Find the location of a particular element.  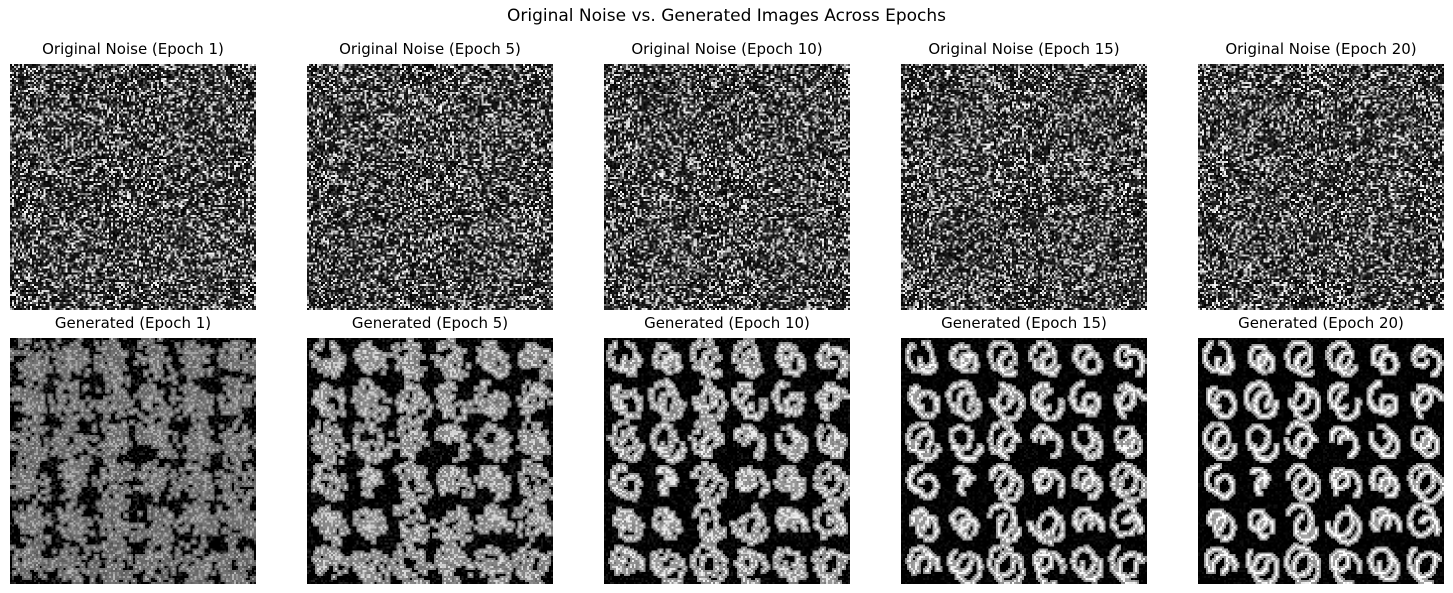

noise-title-epoch-15: Original Noise (Epoch 15) is located at coordinates (1024, 49).